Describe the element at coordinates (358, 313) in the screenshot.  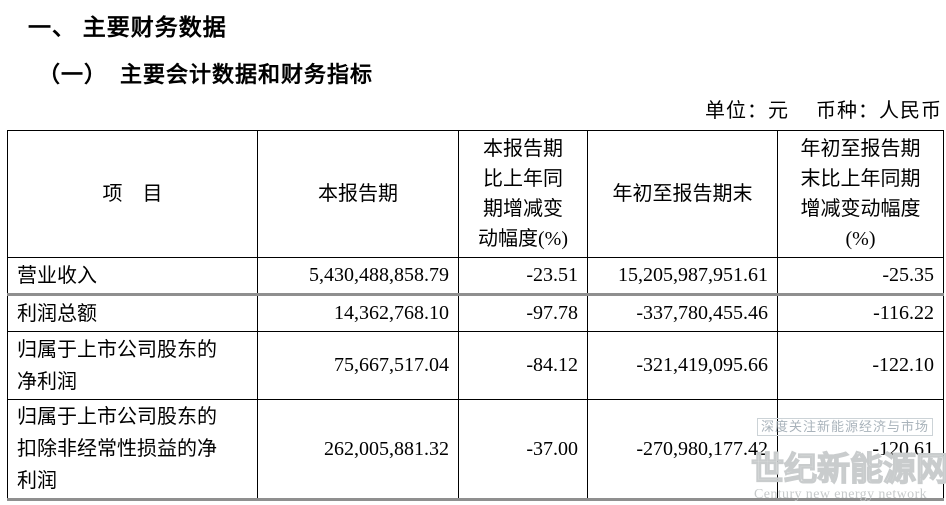
I see `cell-current-period: 14,362,768.10` at that location.